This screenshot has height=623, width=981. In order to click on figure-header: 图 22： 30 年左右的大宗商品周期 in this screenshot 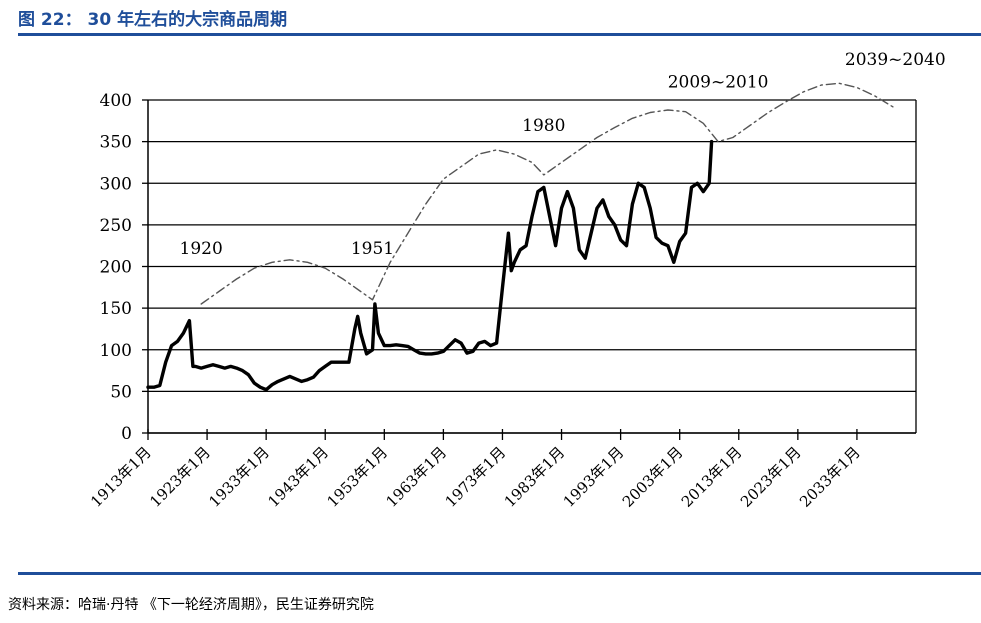, I will do `click(499, 17)`.